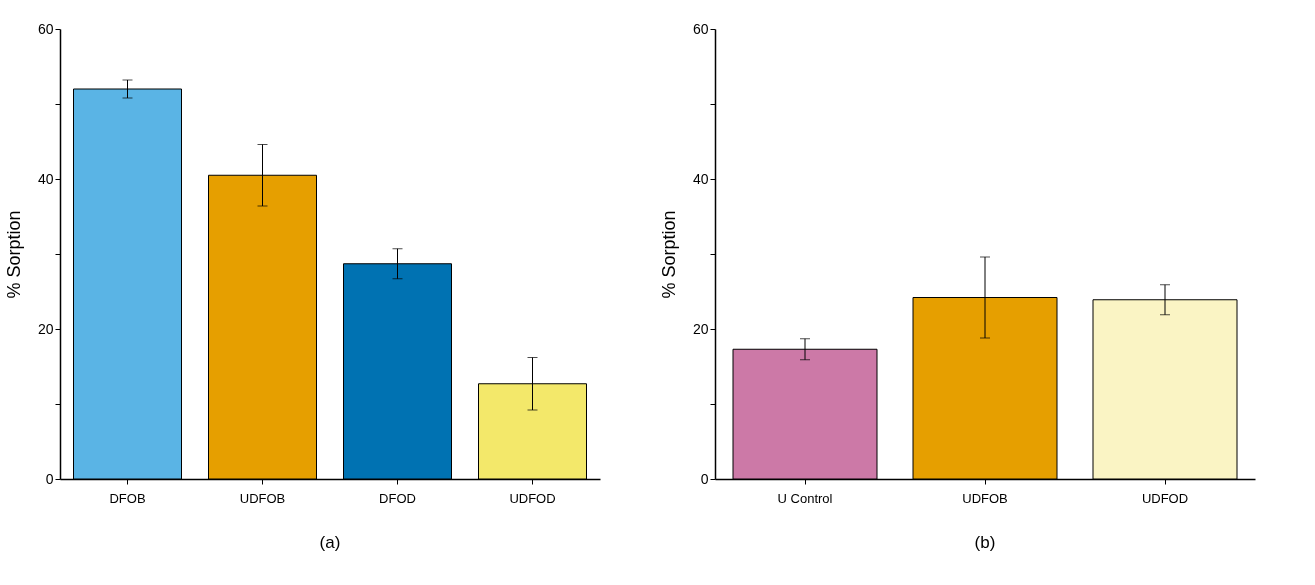  I want to click on x-tick-label: DFOD, so click(397, 498).